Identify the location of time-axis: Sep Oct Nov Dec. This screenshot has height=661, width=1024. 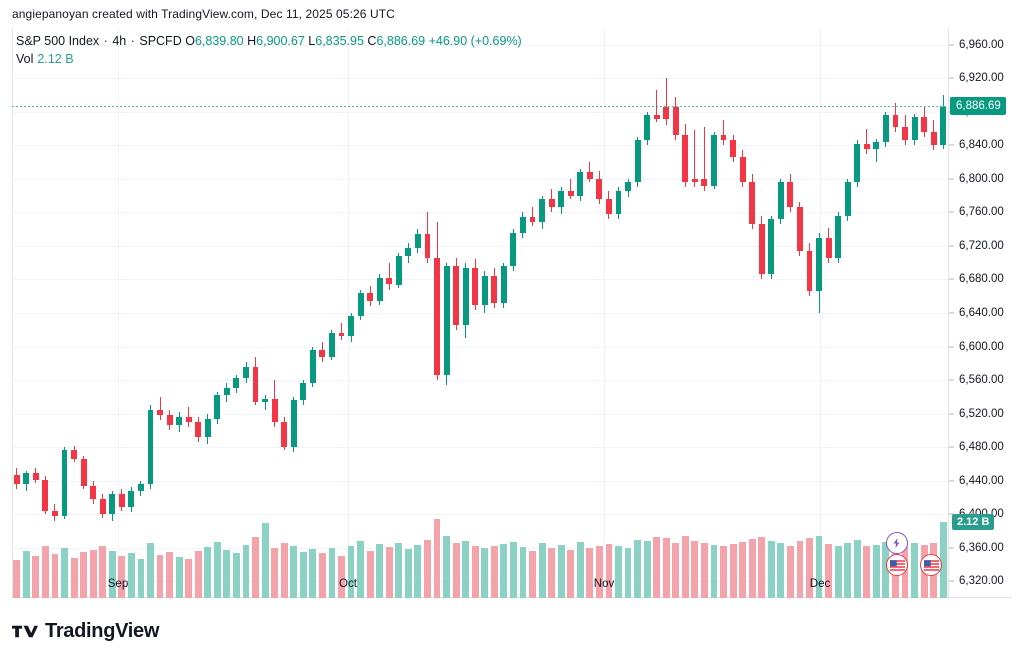
(512, 584).